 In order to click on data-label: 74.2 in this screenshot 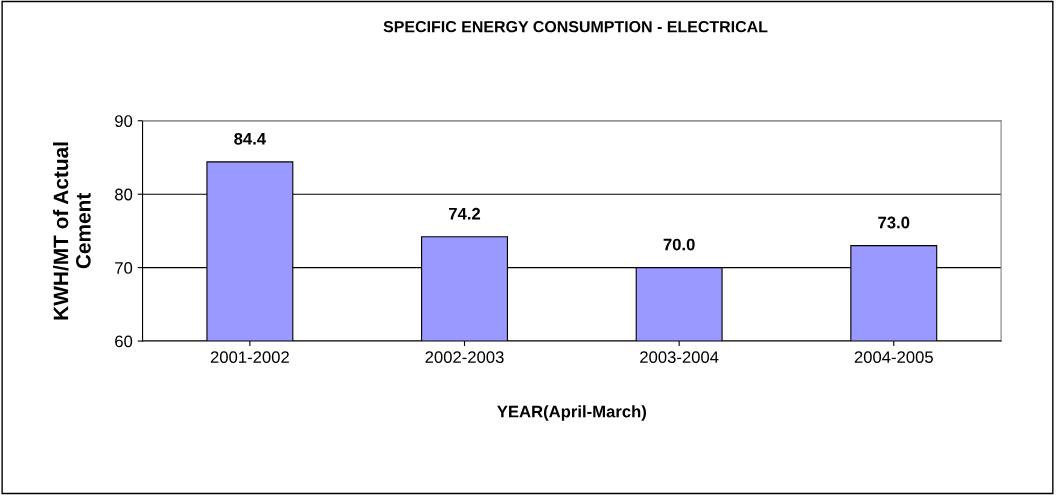, I will do `click(465, 213)`.